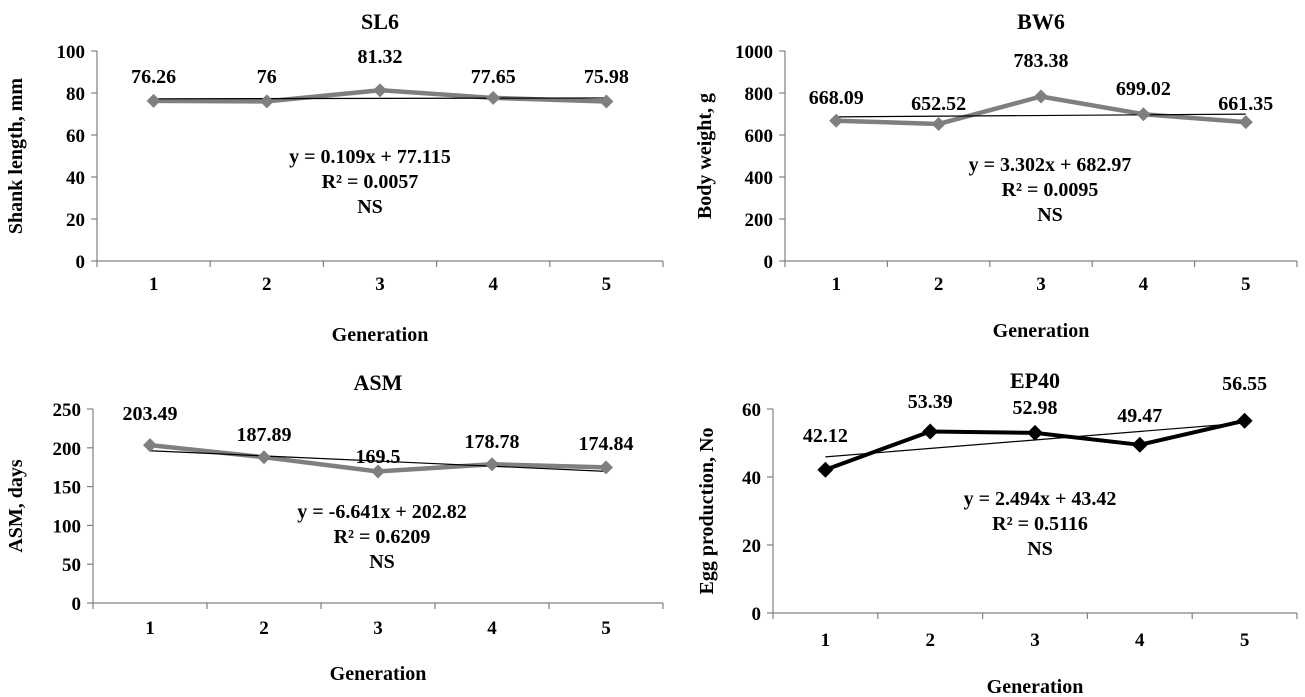 This screenshot has height=697, width=1305. I want to click on y-tick-label: 400, so click(759, 178).